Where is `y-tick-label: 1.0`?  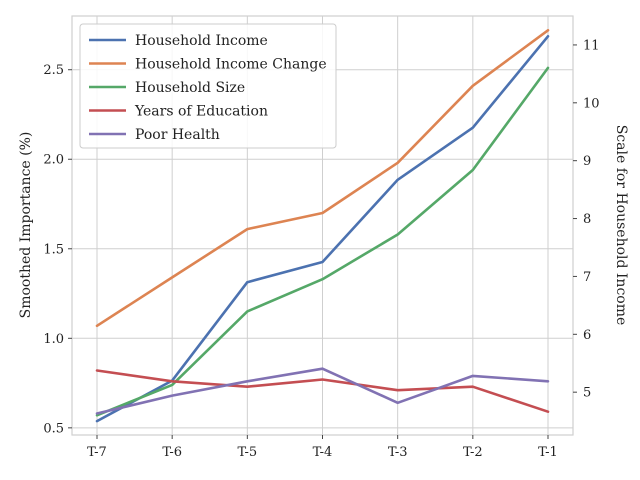 y-tick-label: 1.0 is located at coordinates (53, 339).